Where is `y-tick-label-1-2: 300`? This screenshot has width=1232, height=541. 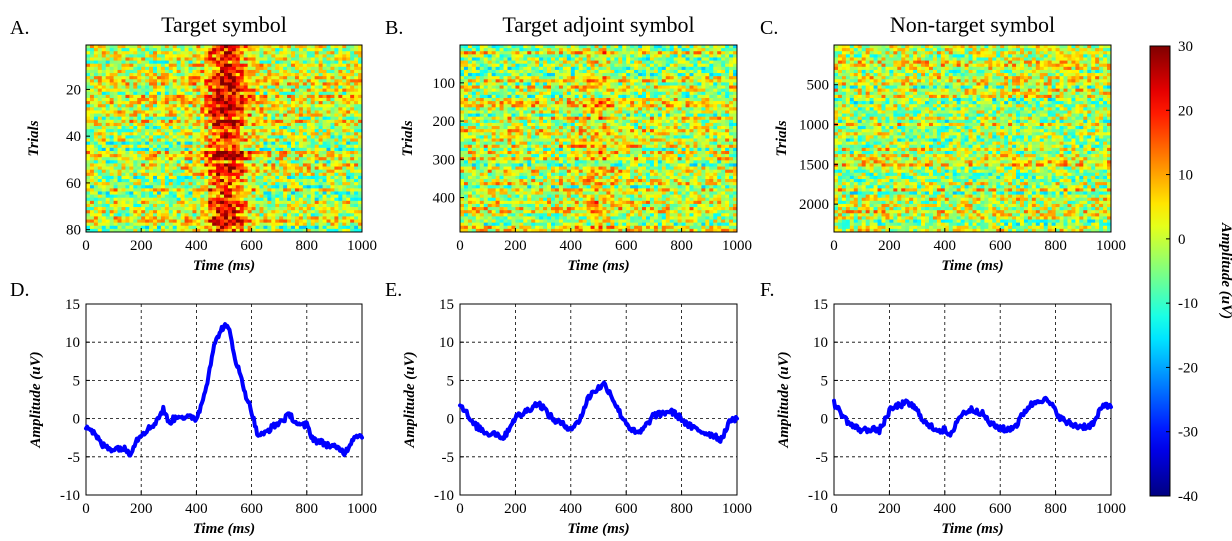 y-tick-label-1-2: 300 is located at coordinates (444, 160).